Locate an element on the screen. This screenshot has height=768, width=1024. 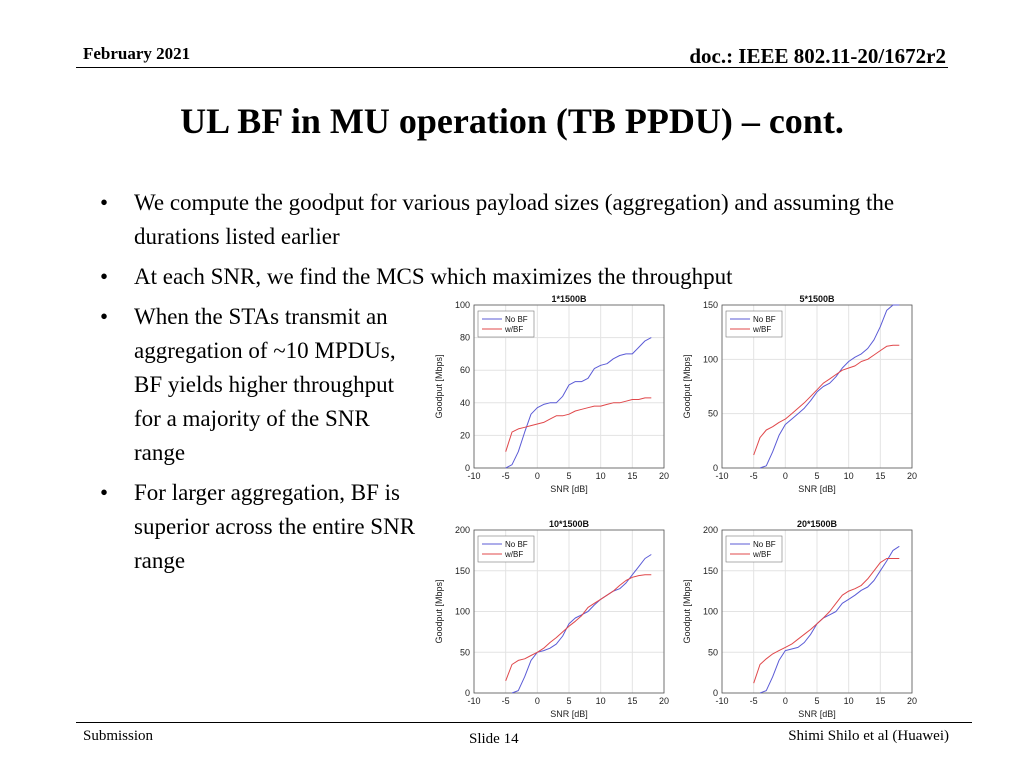
header-divider is located at coordinates (512, 67).